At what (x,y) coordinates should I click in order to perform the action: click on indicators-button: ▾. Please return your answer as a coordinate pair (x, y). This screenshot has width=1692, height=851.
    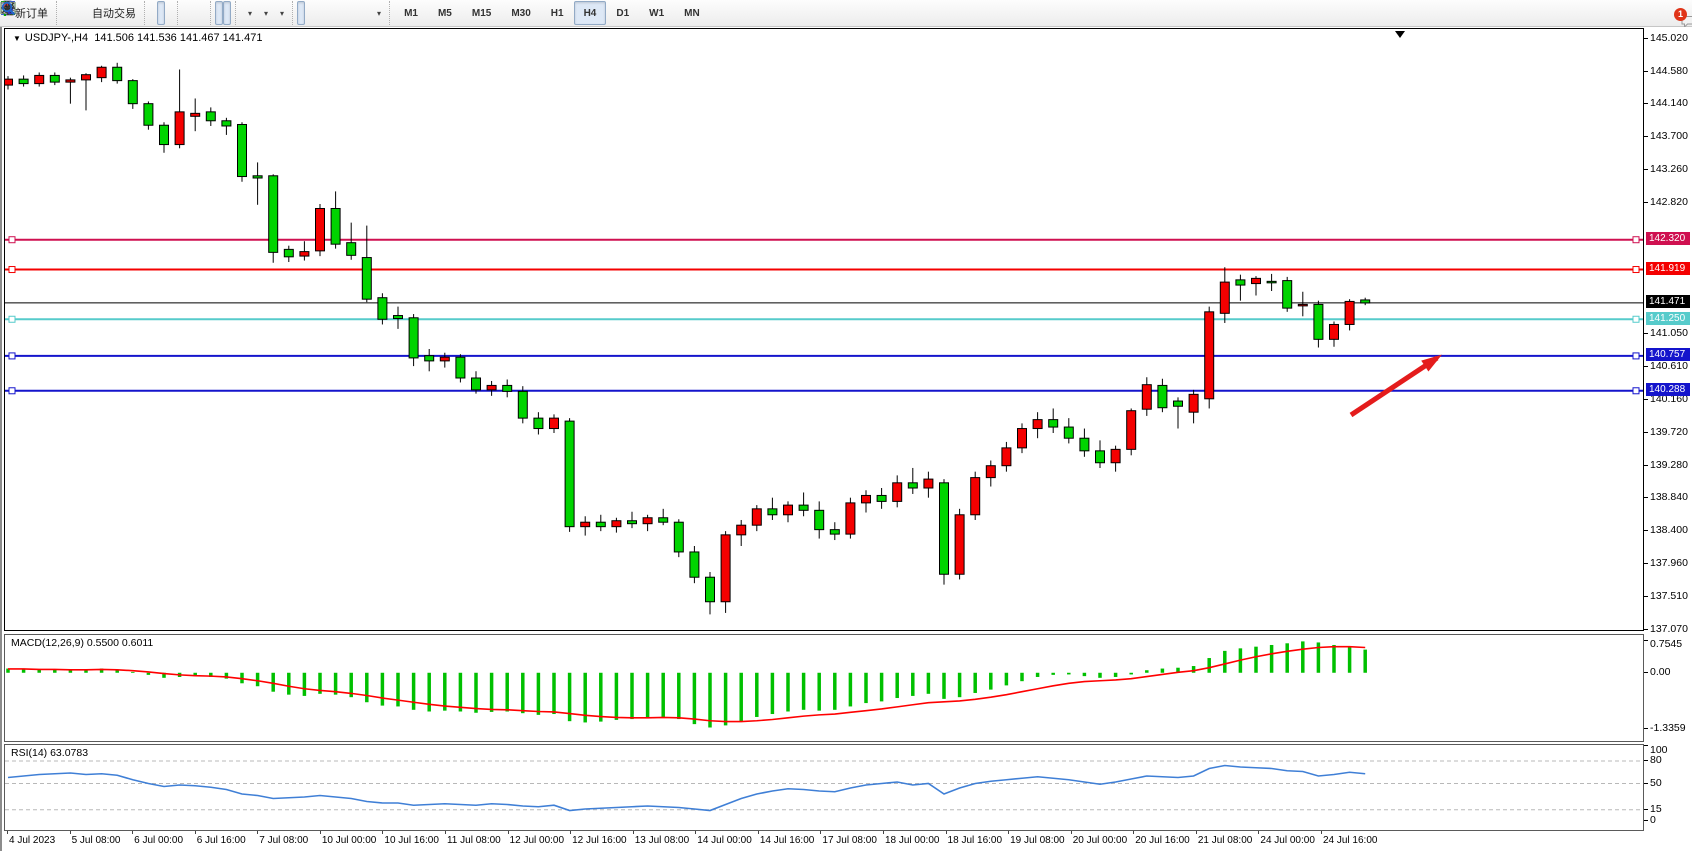
    Looking at the image, I should click on (128, 13).